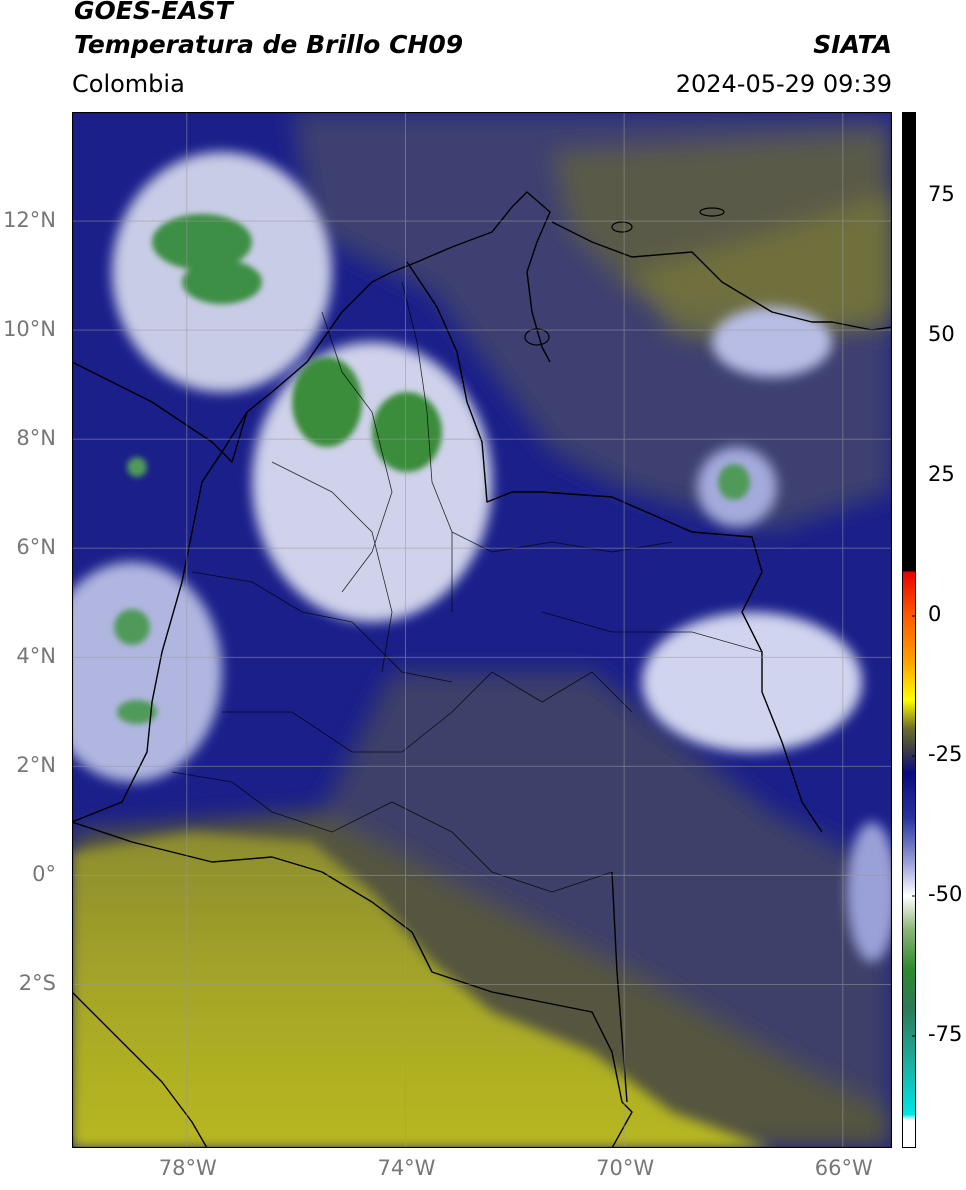  Describe the element at coordinates (44, 874) in the screenshot. I see `lat-label: 0°` at that location.